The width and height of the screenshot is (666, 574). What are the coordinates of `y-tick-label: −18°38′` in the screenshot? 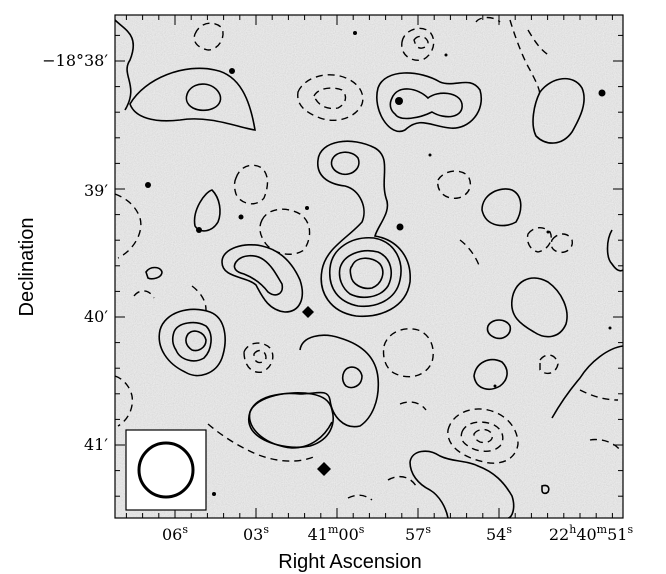 It's located at (75, 60).